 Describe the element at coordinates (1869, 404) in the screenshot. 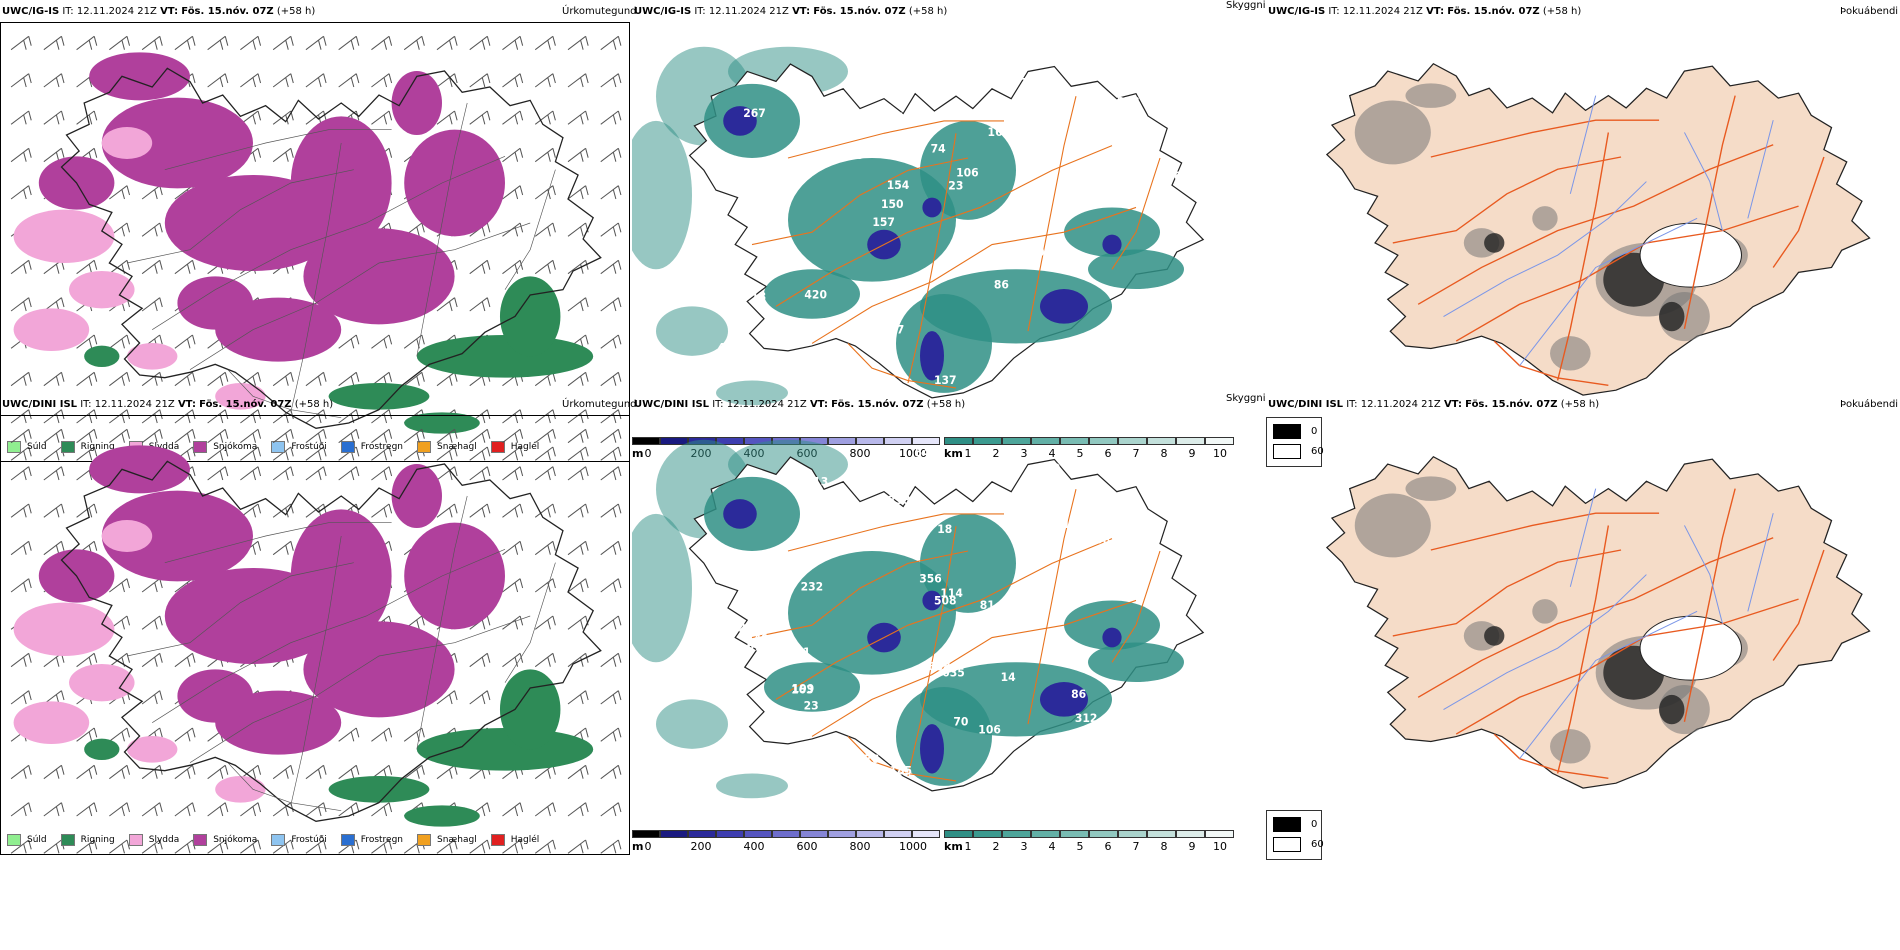

I see `panel-title: Þokuábendi` at that location.